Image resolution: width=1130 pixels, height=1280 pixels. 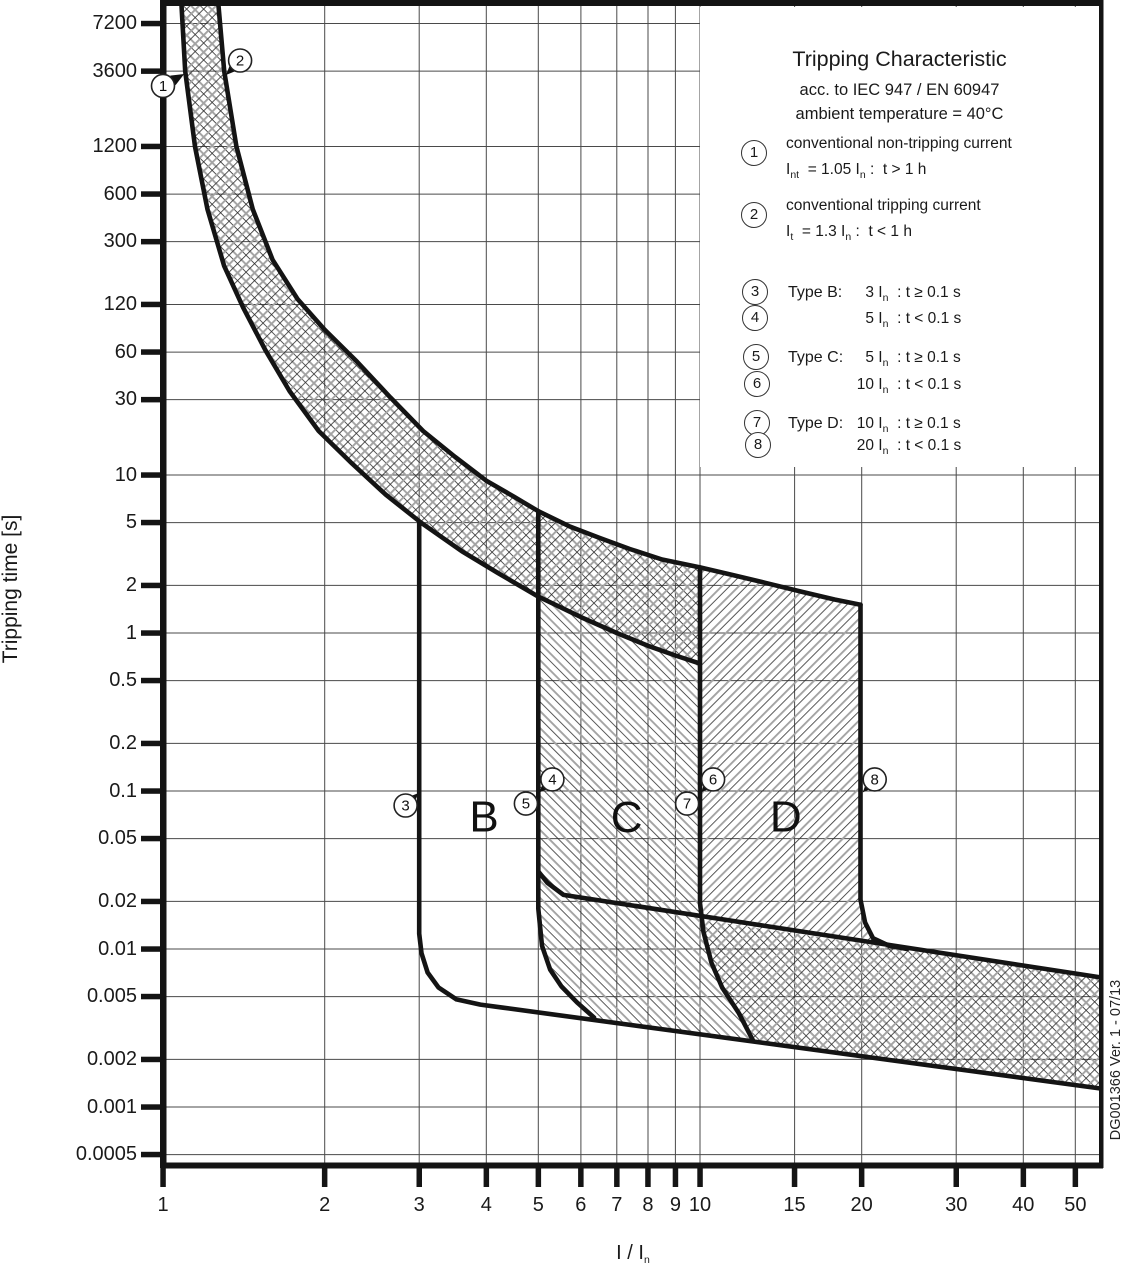 I want to click on chart-subtitle-standard: acc. to IEC 947 / EN 60947, so click(x=899, y=90).